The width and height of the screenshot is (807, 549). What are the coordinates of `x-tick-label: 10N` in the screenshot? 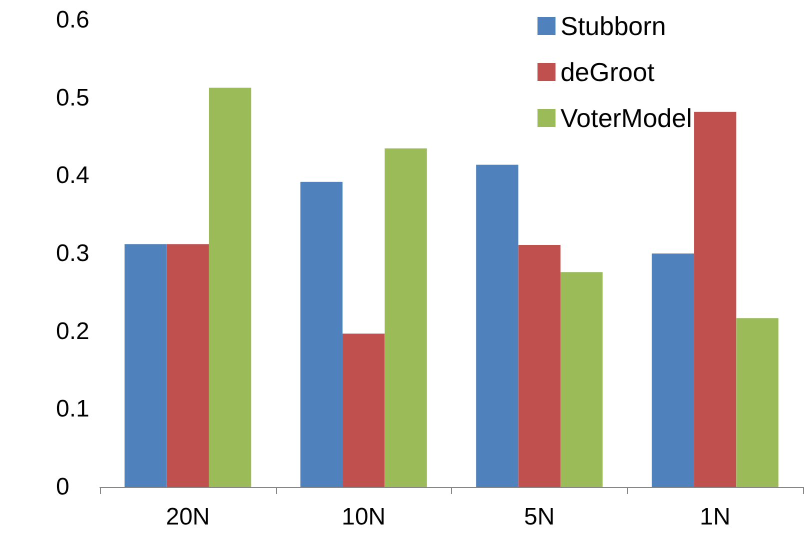 It's located at (364, 517).